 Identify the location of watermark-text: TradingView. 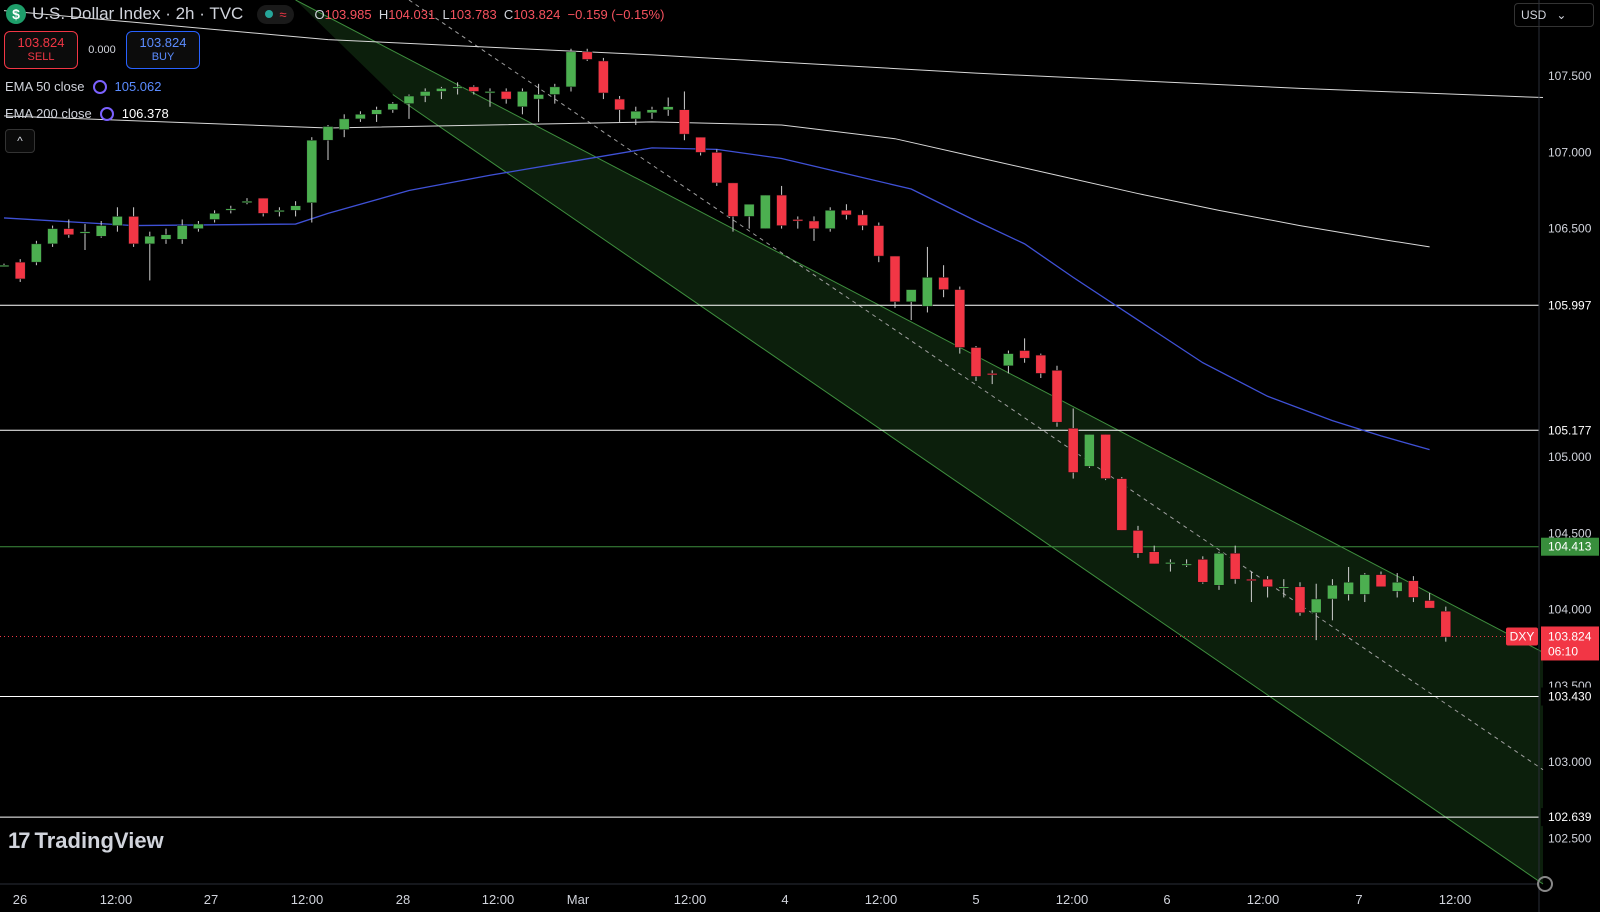
(99, 840).